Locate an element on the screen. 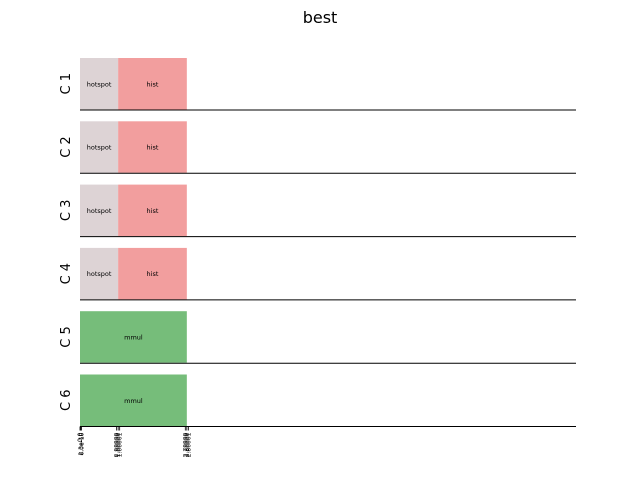 This screenshot has width=640, height=480. chart-row: mmul C 6 is located at coordinates (317, 400).